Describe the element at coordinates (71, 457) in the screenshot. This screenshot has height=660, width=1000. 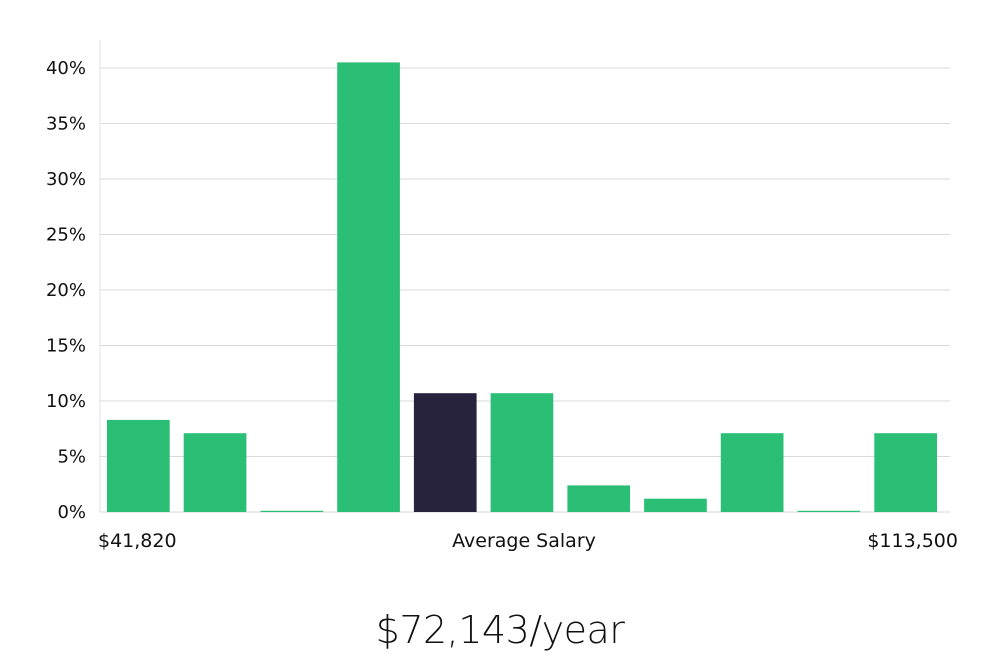
I see `y-tick-label: 5%` at that location.